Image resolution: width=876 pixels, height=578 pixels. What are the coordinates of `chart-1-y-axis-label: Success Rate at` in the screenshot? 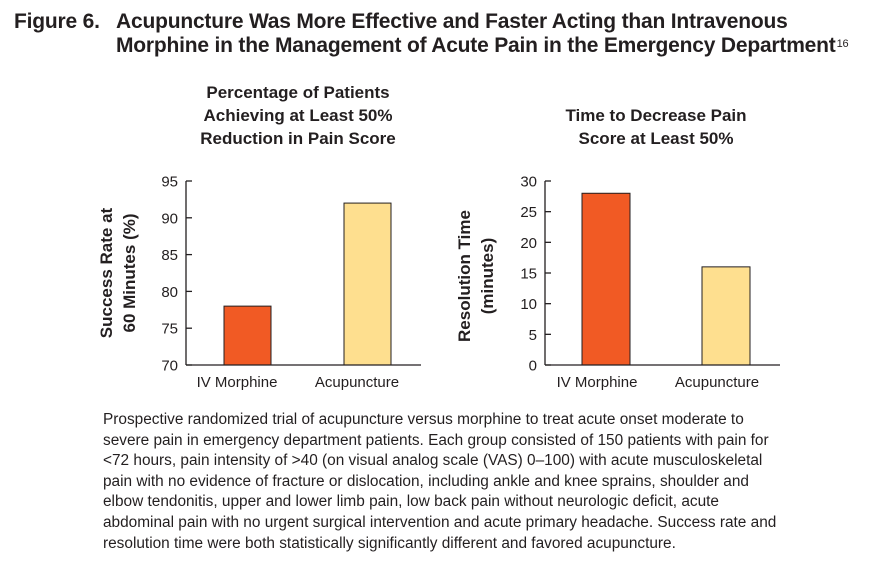 It's located at (106, 272).